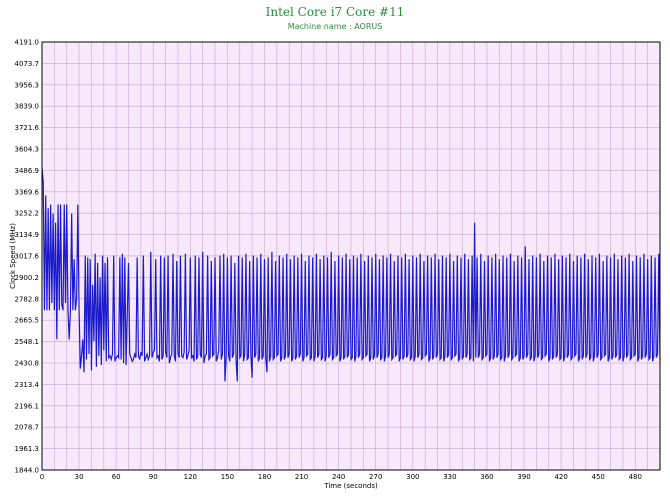 The width and height of the screenshot is (670, 502). Describe the element at coordinates (523, 477) in the screenshot. I see `x-tick-label: 390` at that location.